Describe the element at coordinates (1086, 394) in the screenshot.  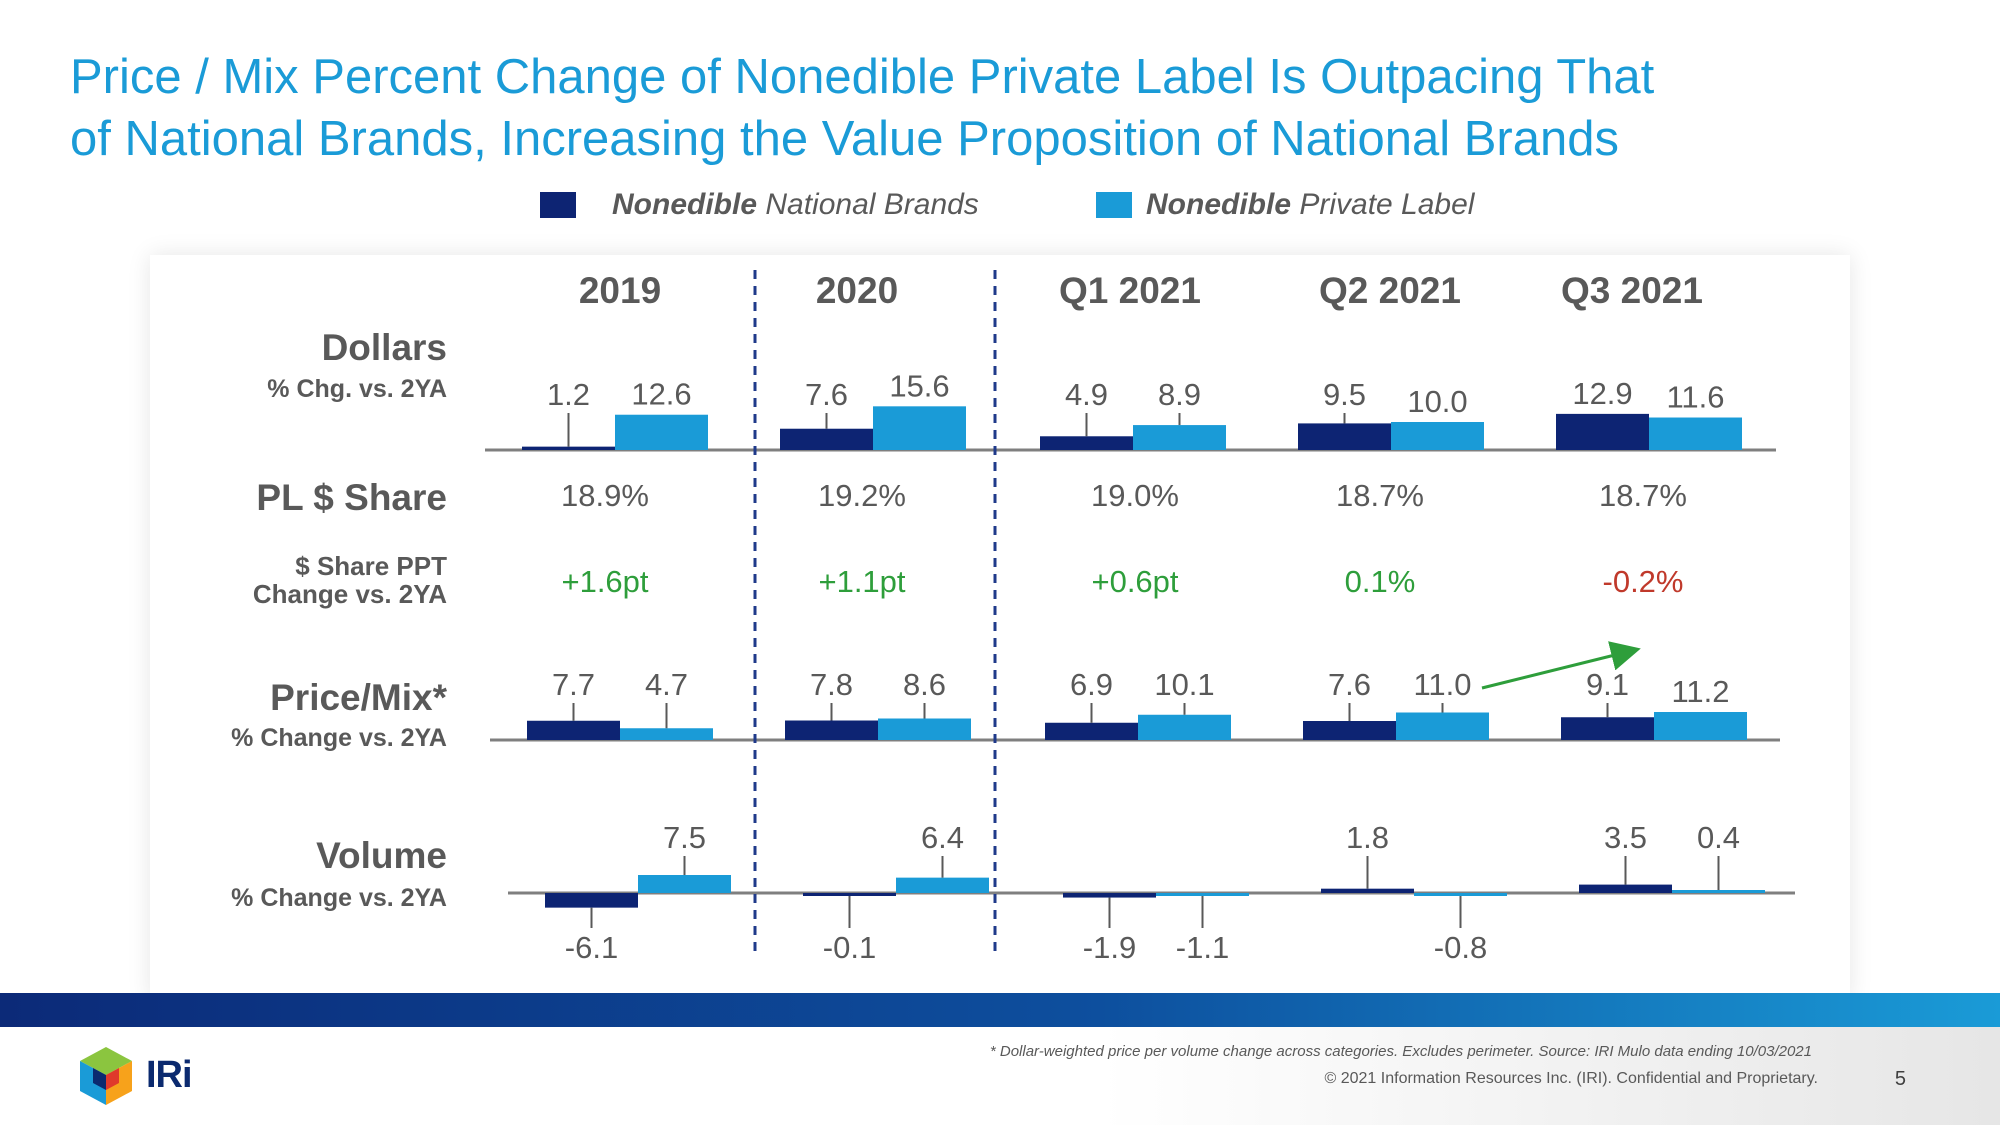
I see `data-label-dollars-national-2: 4.9` at that location.